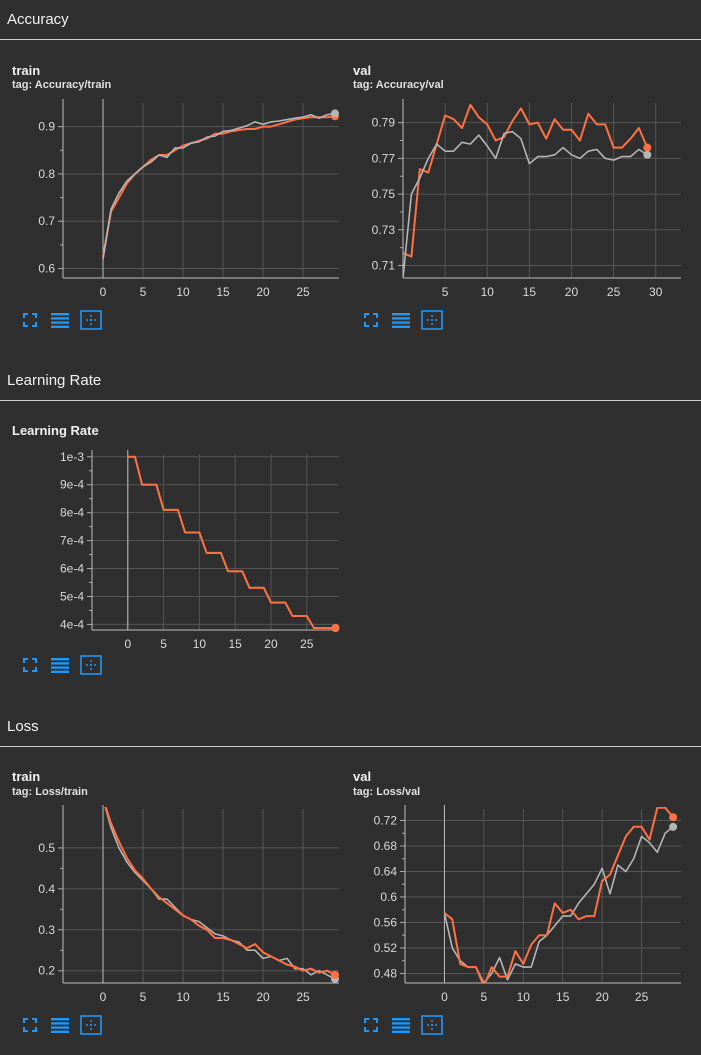 The image size is (701, 1055). Describe the element at coordinates (350, 381) in the screenshot. I see `section-header-learning-rate: Learning Rate` at that location.